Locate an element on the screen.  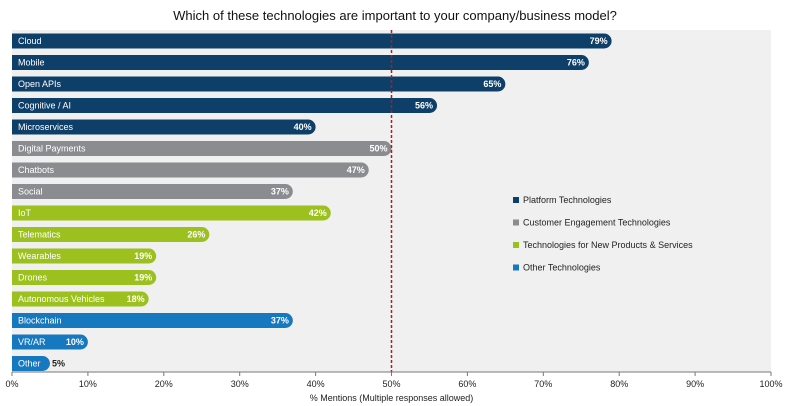
x-tick-label: 50% is located at coordinates (391, 384).